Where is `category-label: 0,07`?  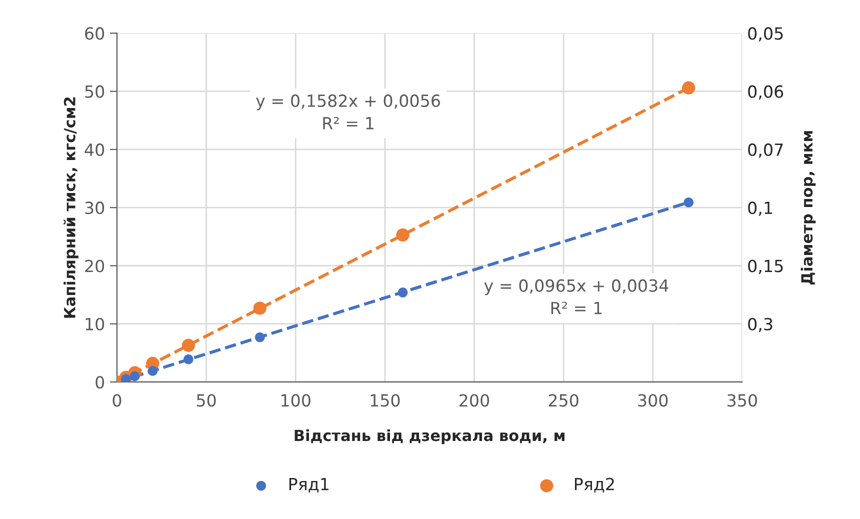
category-label: 0,07 is located at coordinates (765, 150).